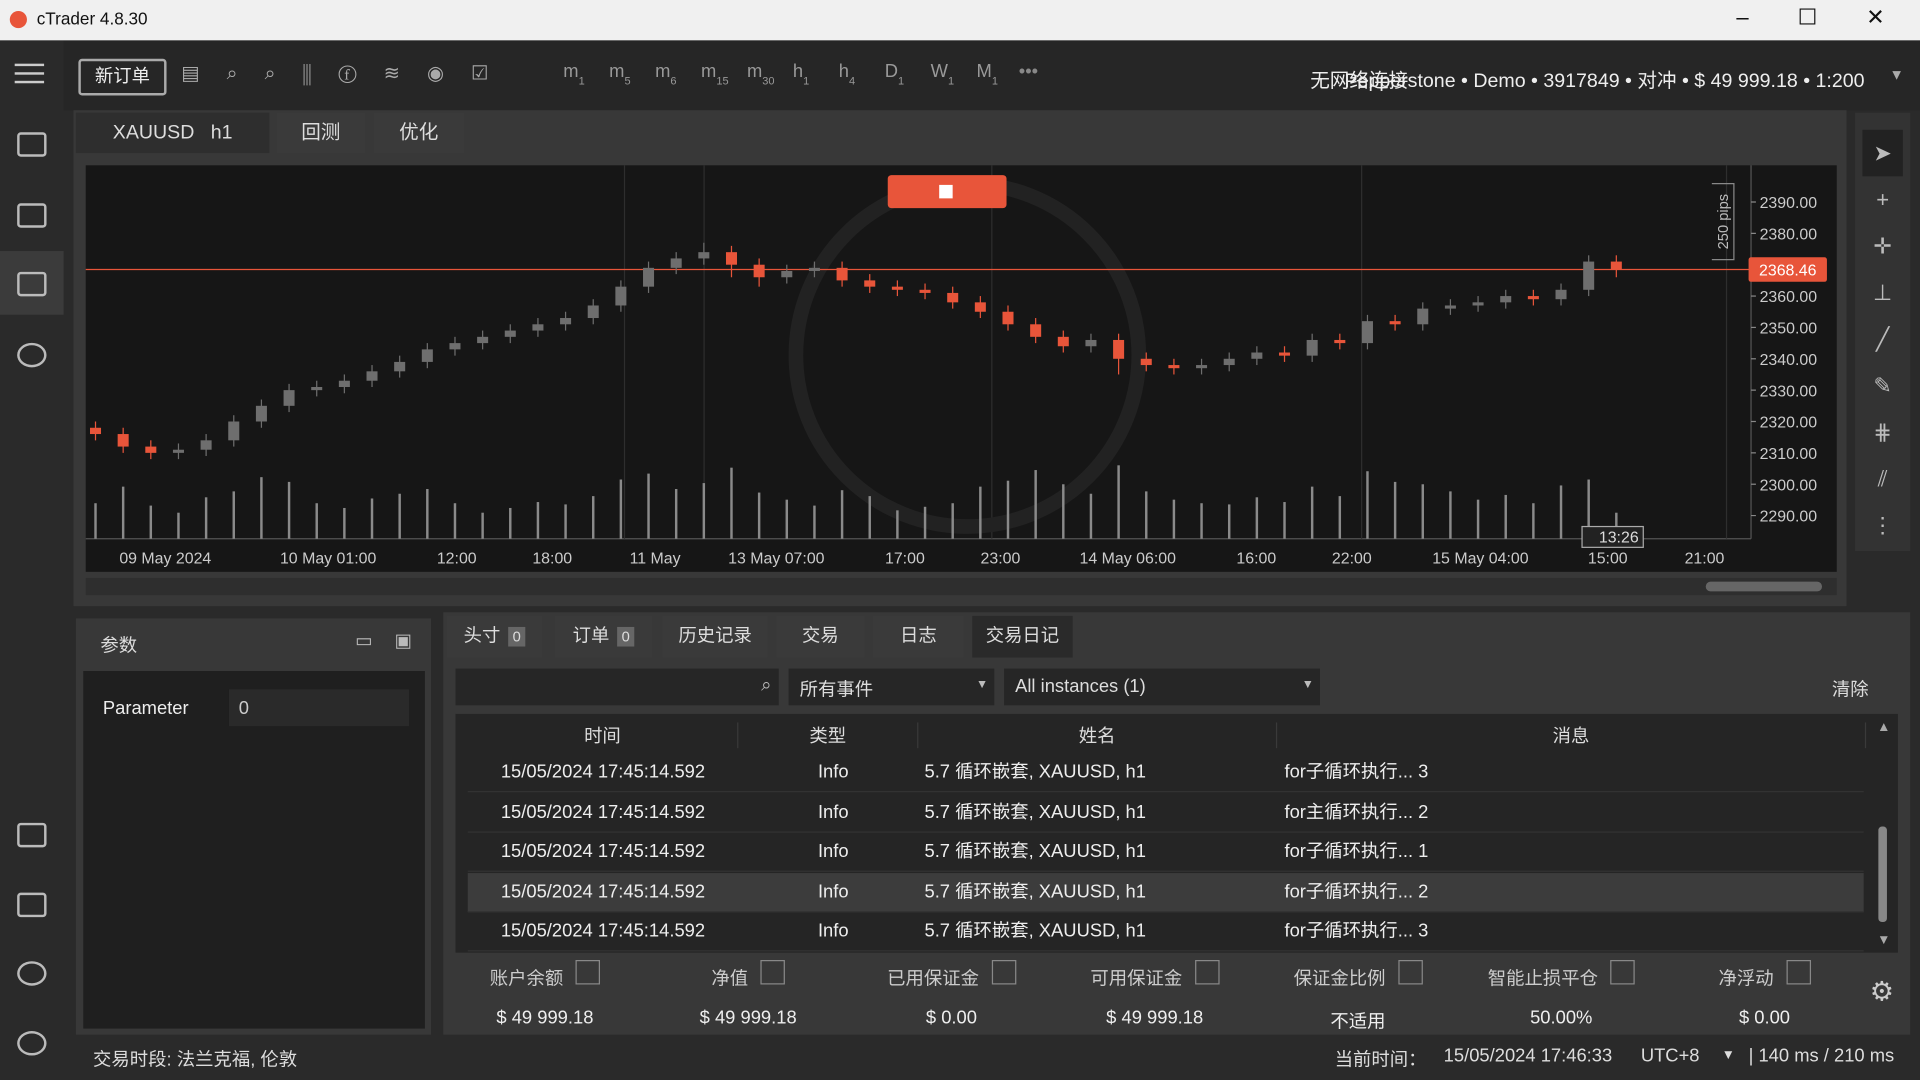 This screenshot has width=1920, height=1080. Describe the element at coordinates (494, 636) in the screenshot. I see `bottom-tab: 头寸 0` at that location.